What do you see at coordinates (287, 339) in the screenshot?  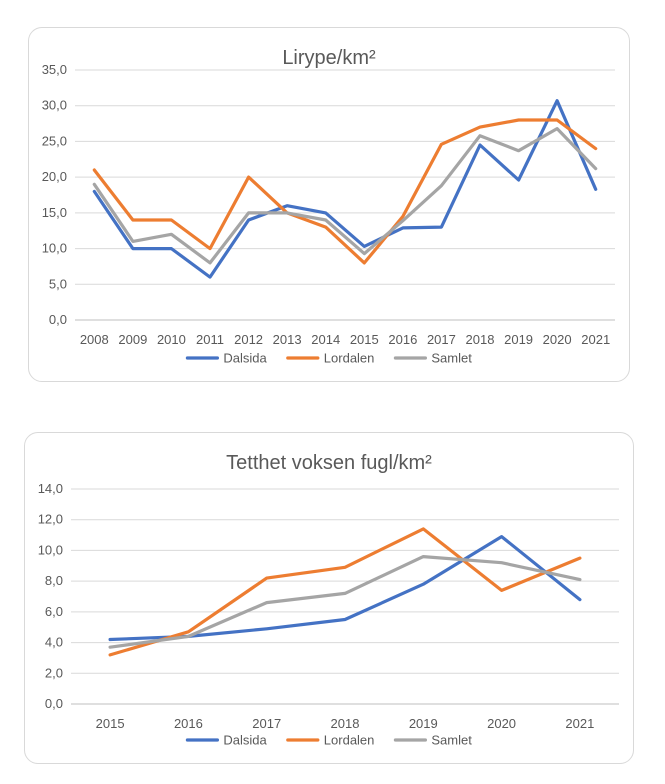 I see `x-tick-label: 2013` at bounding box center [287, 339].